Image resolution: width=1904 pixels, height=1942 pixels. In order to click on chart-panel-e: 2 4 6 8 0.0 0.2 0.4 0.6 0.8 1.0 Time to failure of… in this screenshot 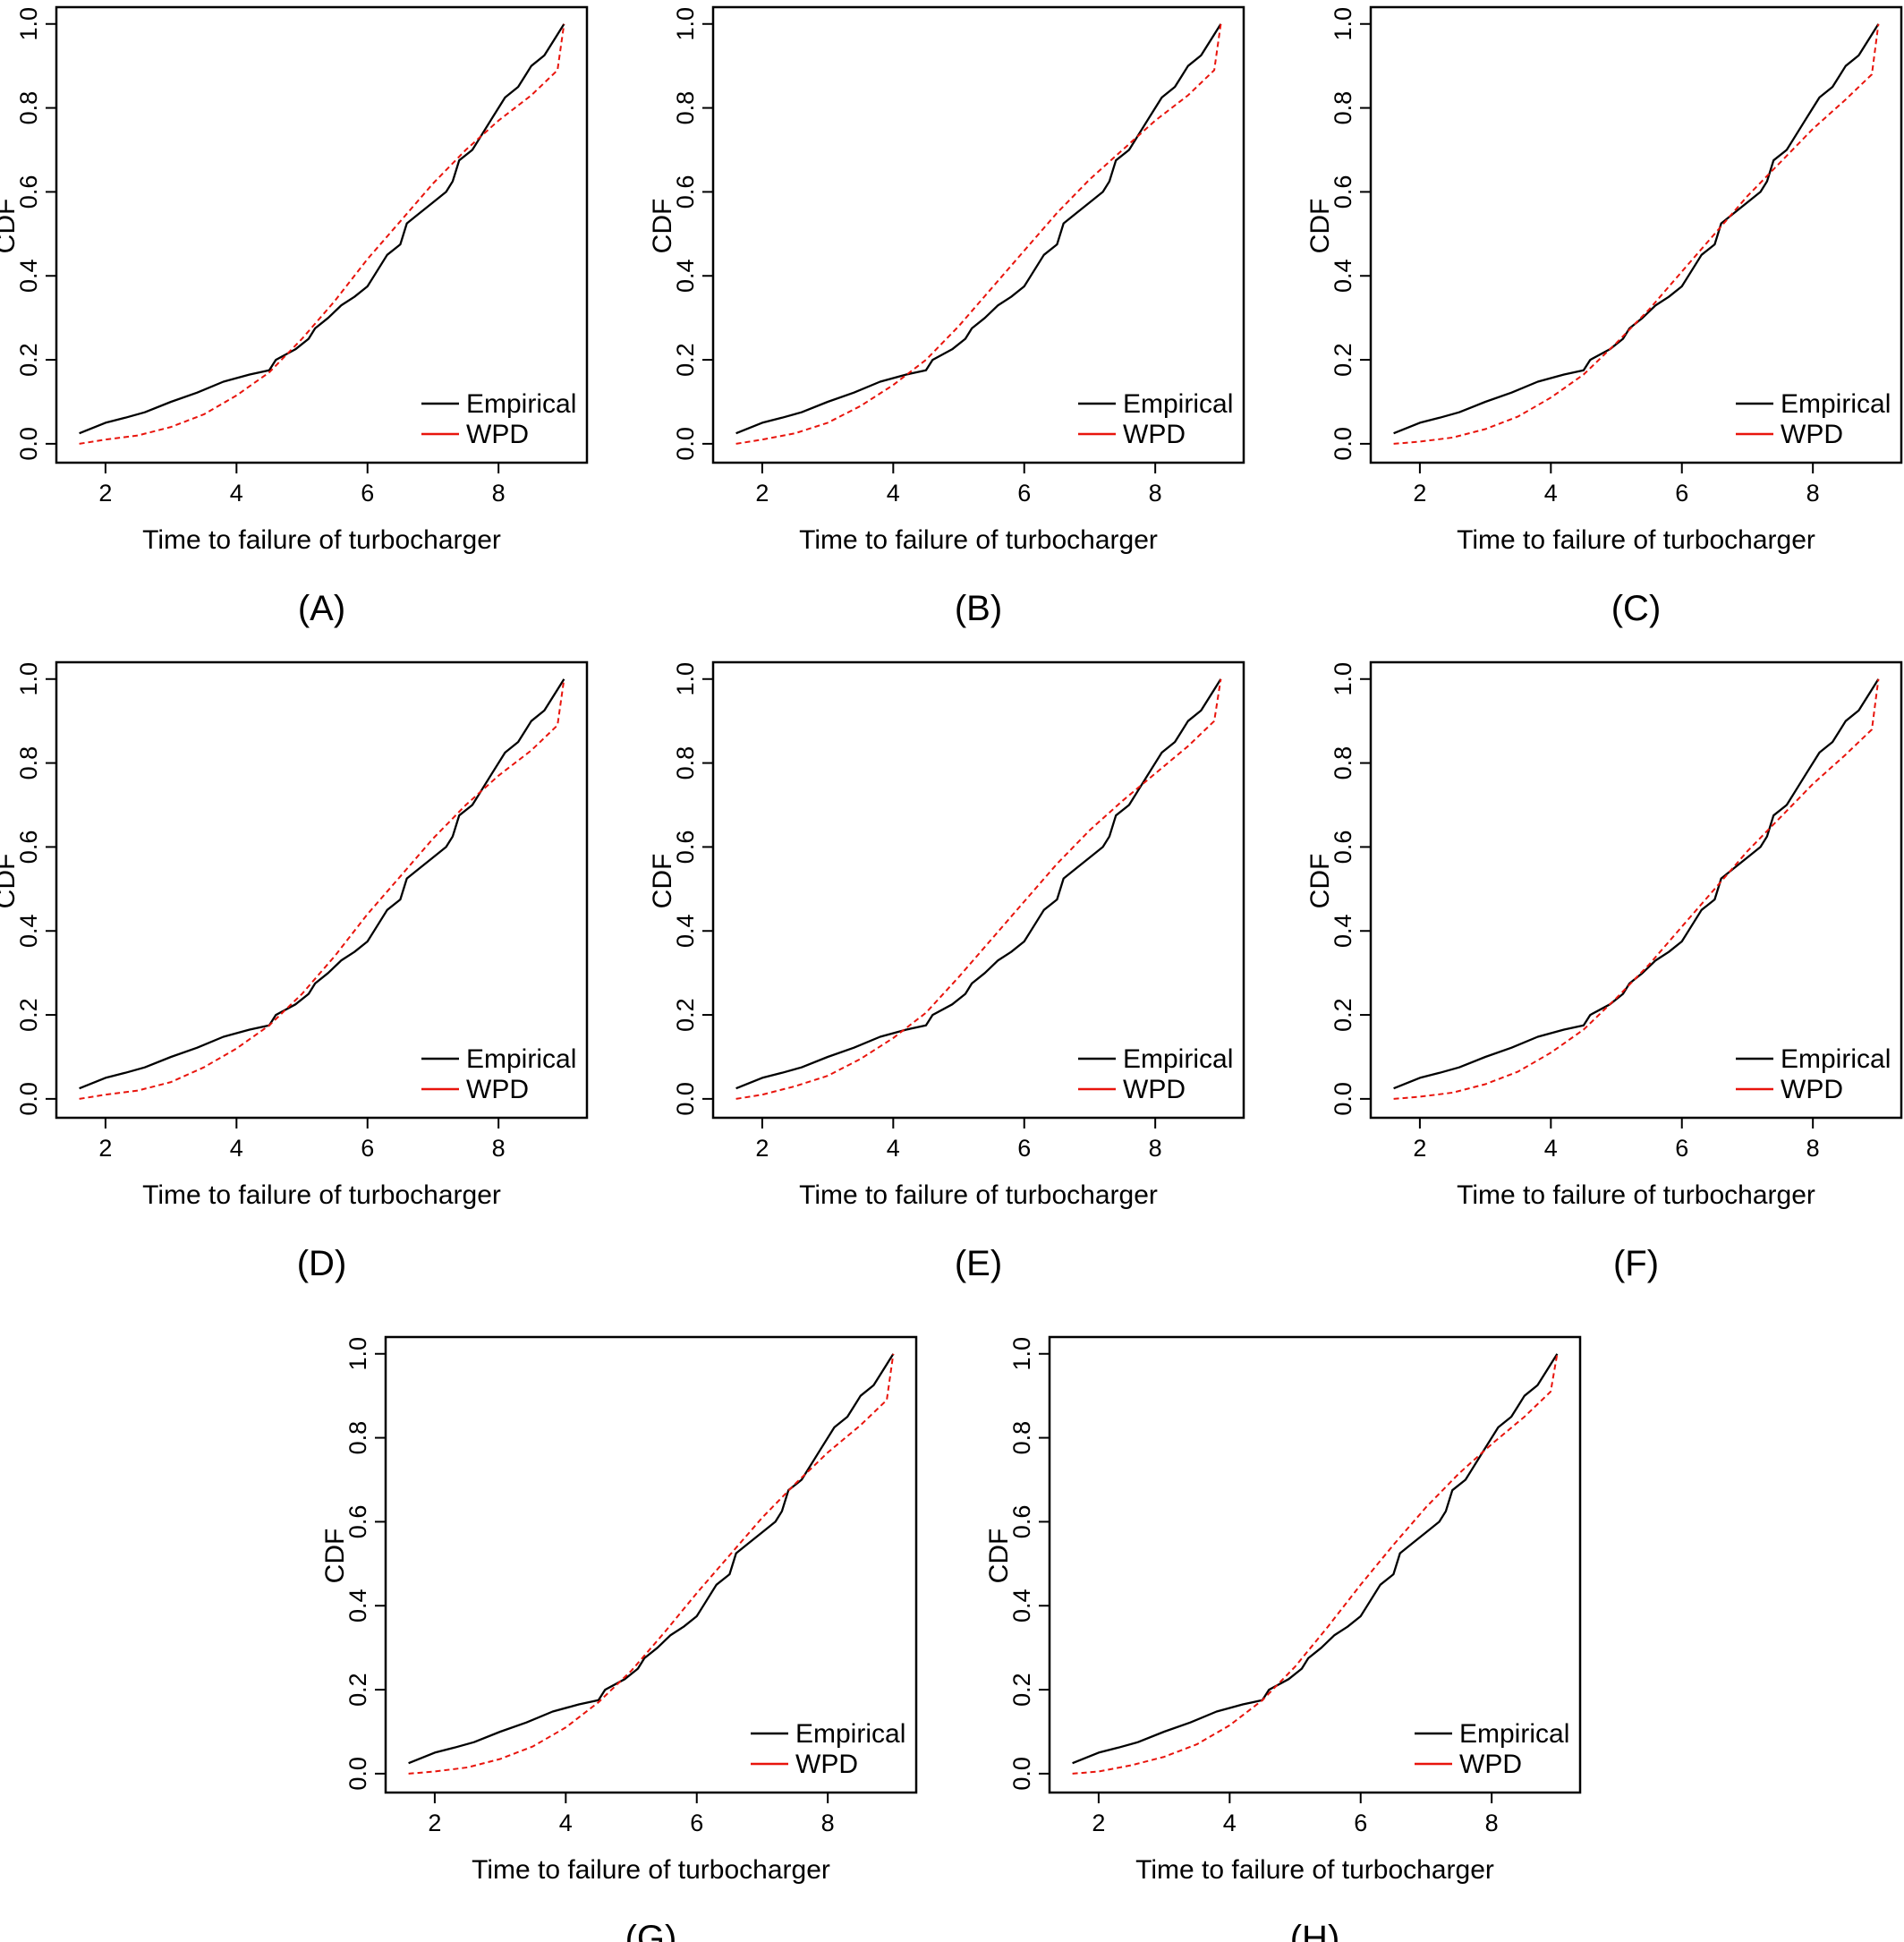, I will do `click(947, 972)`.